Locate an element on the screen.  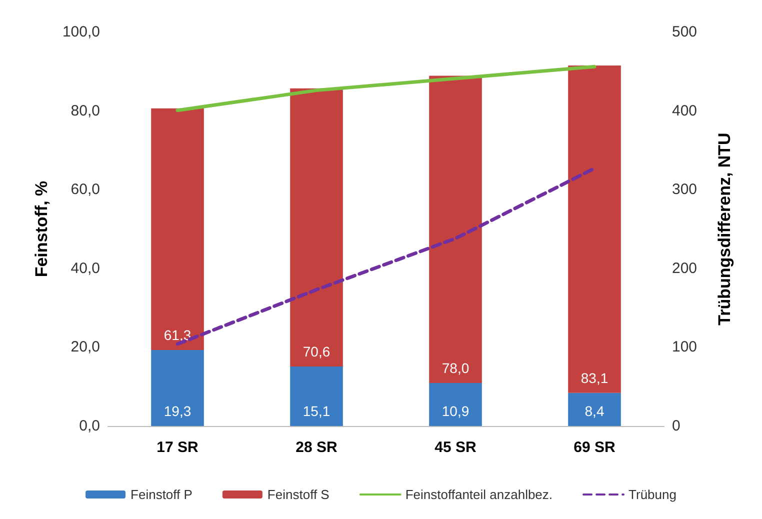
x-tick-label: 17 SR is located at coordinates (177, 447).